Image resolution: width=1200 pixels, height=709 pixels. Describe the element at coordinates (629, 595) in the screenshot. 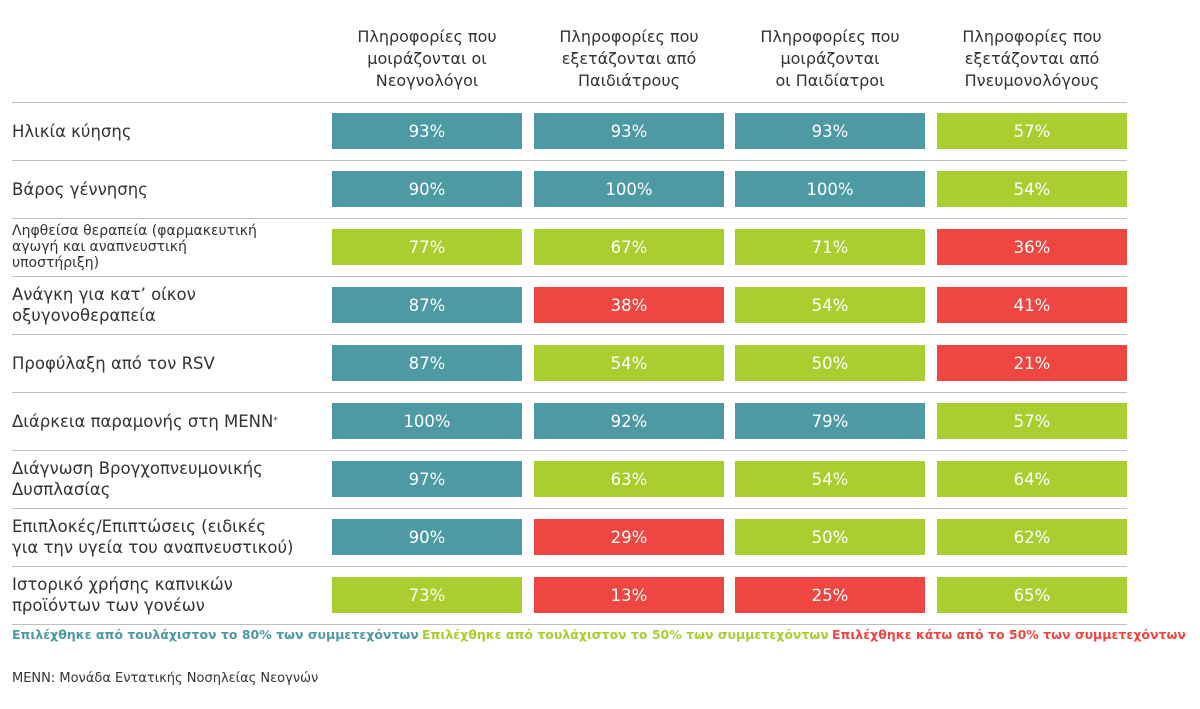

I see `value-cell: 13%` at that location.